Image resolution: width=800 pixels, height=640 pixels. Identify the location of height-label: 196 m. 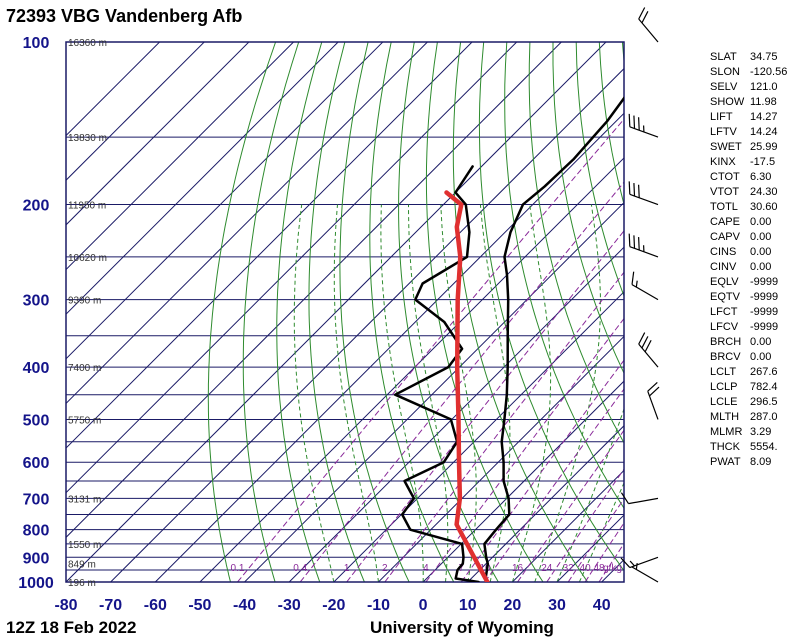
(82, 583).